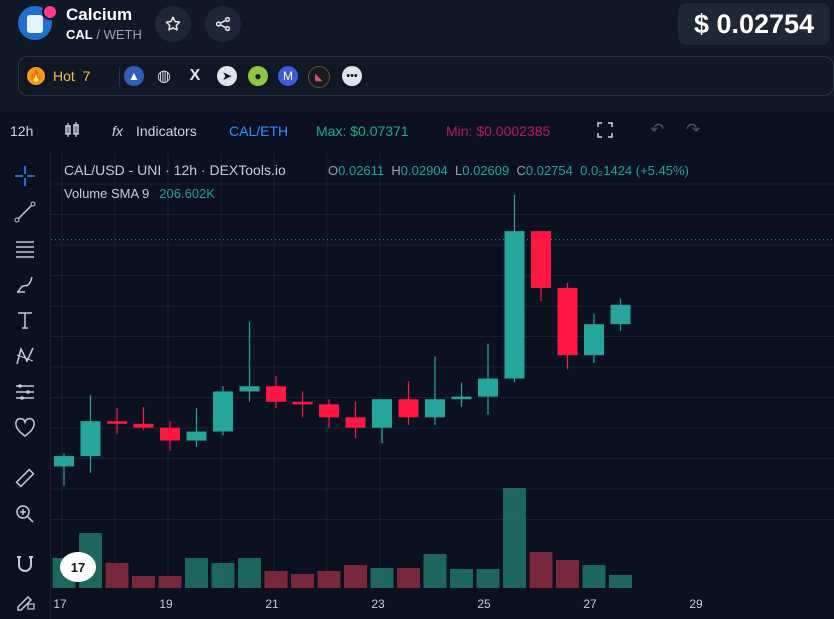  Describe the element at coordinates (498, 131) in the screenshot. I see `min-price: Min: $0.0002385` at that location.